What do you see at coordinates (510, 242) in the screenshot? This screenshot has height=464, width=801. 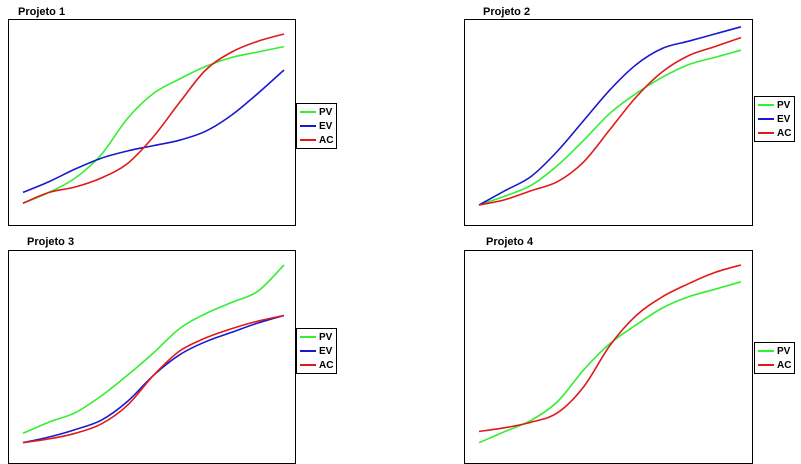 I see `chart-title: Projeto 4` at bounding box center [510, 242].